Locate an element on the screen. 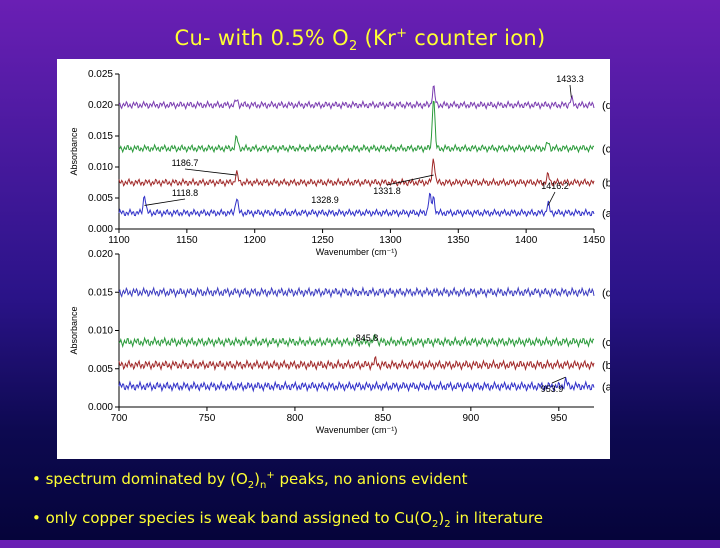 The width and height of the screenshot is (720, 548). x-tick-label: 800 is located at coordinates (295, 418).